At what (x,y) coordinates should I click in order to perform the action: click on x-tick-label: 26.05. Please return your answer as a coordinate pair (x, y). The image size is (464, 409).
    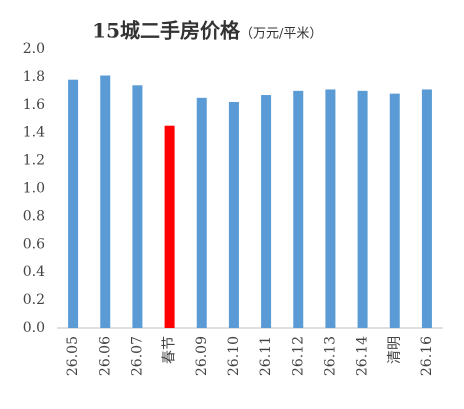
    Looking at the image, I should click on (73, 356).